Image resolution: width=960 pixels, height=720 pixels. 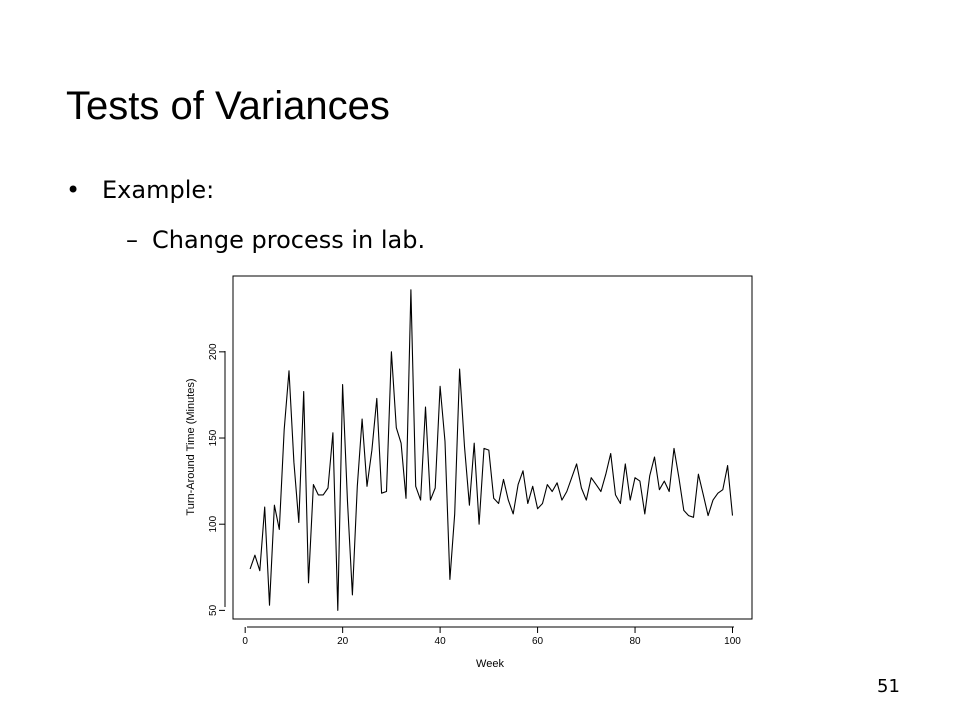 I want to click on bullet-example: • Example:, so click(x=140, y=190).